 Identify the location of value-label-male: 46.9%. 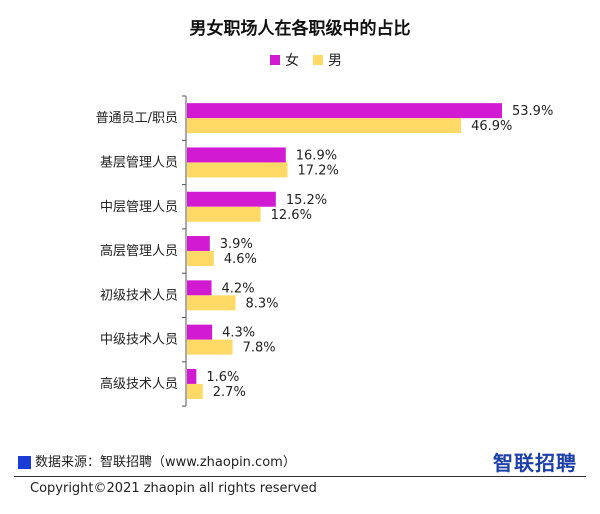
(491, 126).